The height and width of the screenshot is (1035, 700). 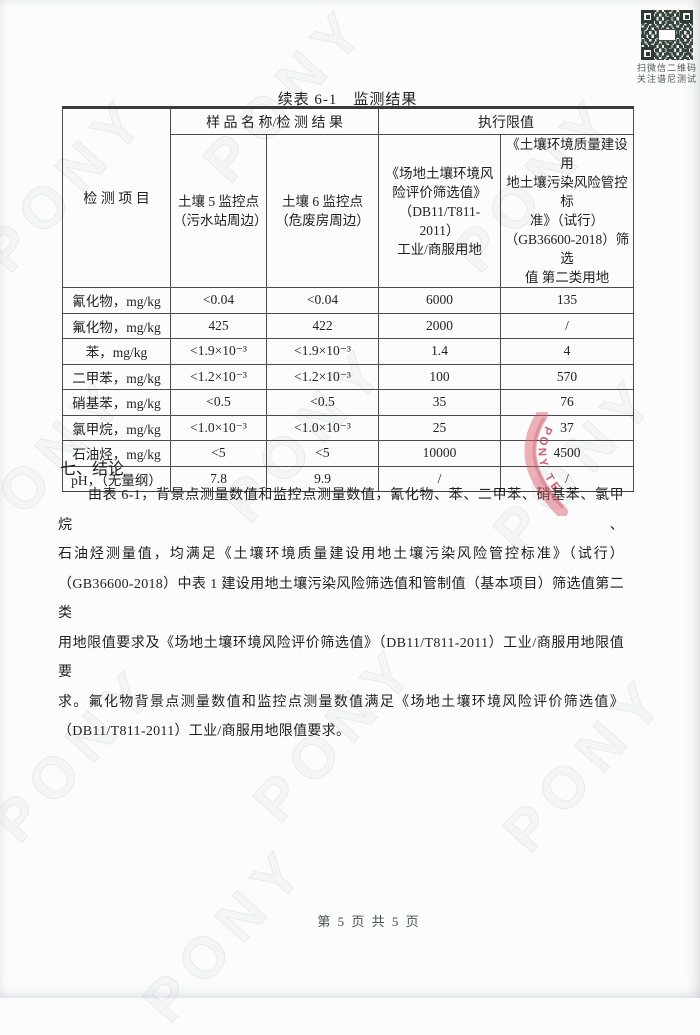 What do you see at coordinates (116, 197) in the screenshot?
I see `header-cell-item: 检 测 项 目` at bounding box center [116, 197].